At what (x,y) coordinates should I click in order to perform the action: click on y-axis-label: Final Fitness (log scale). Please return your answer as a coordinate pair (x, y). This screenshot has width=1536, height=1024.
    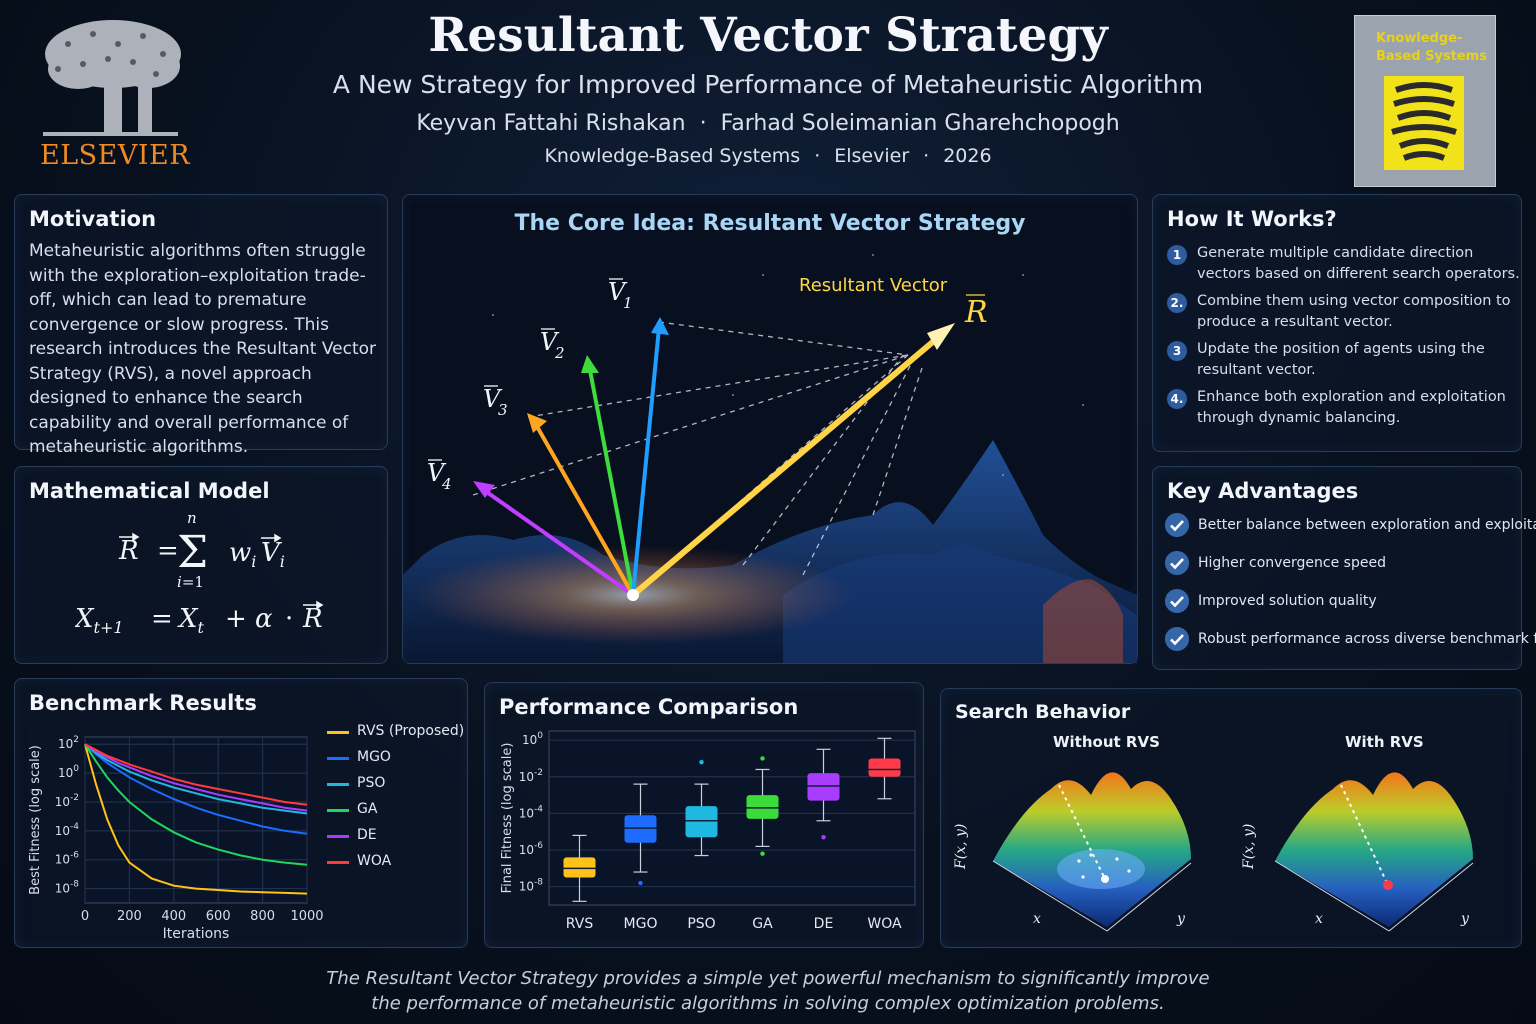
    Looking at the image, I should click on (507, 818).